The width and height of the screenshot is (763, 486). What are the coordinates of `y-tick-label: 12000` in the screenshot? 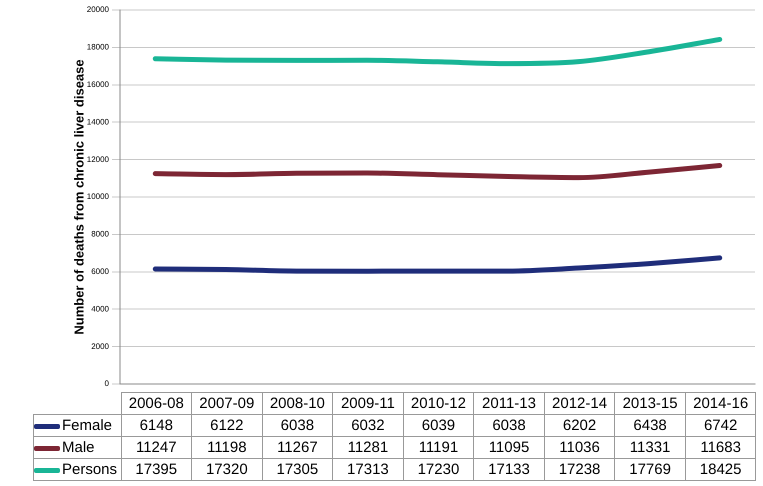 It's located at (98, 159).